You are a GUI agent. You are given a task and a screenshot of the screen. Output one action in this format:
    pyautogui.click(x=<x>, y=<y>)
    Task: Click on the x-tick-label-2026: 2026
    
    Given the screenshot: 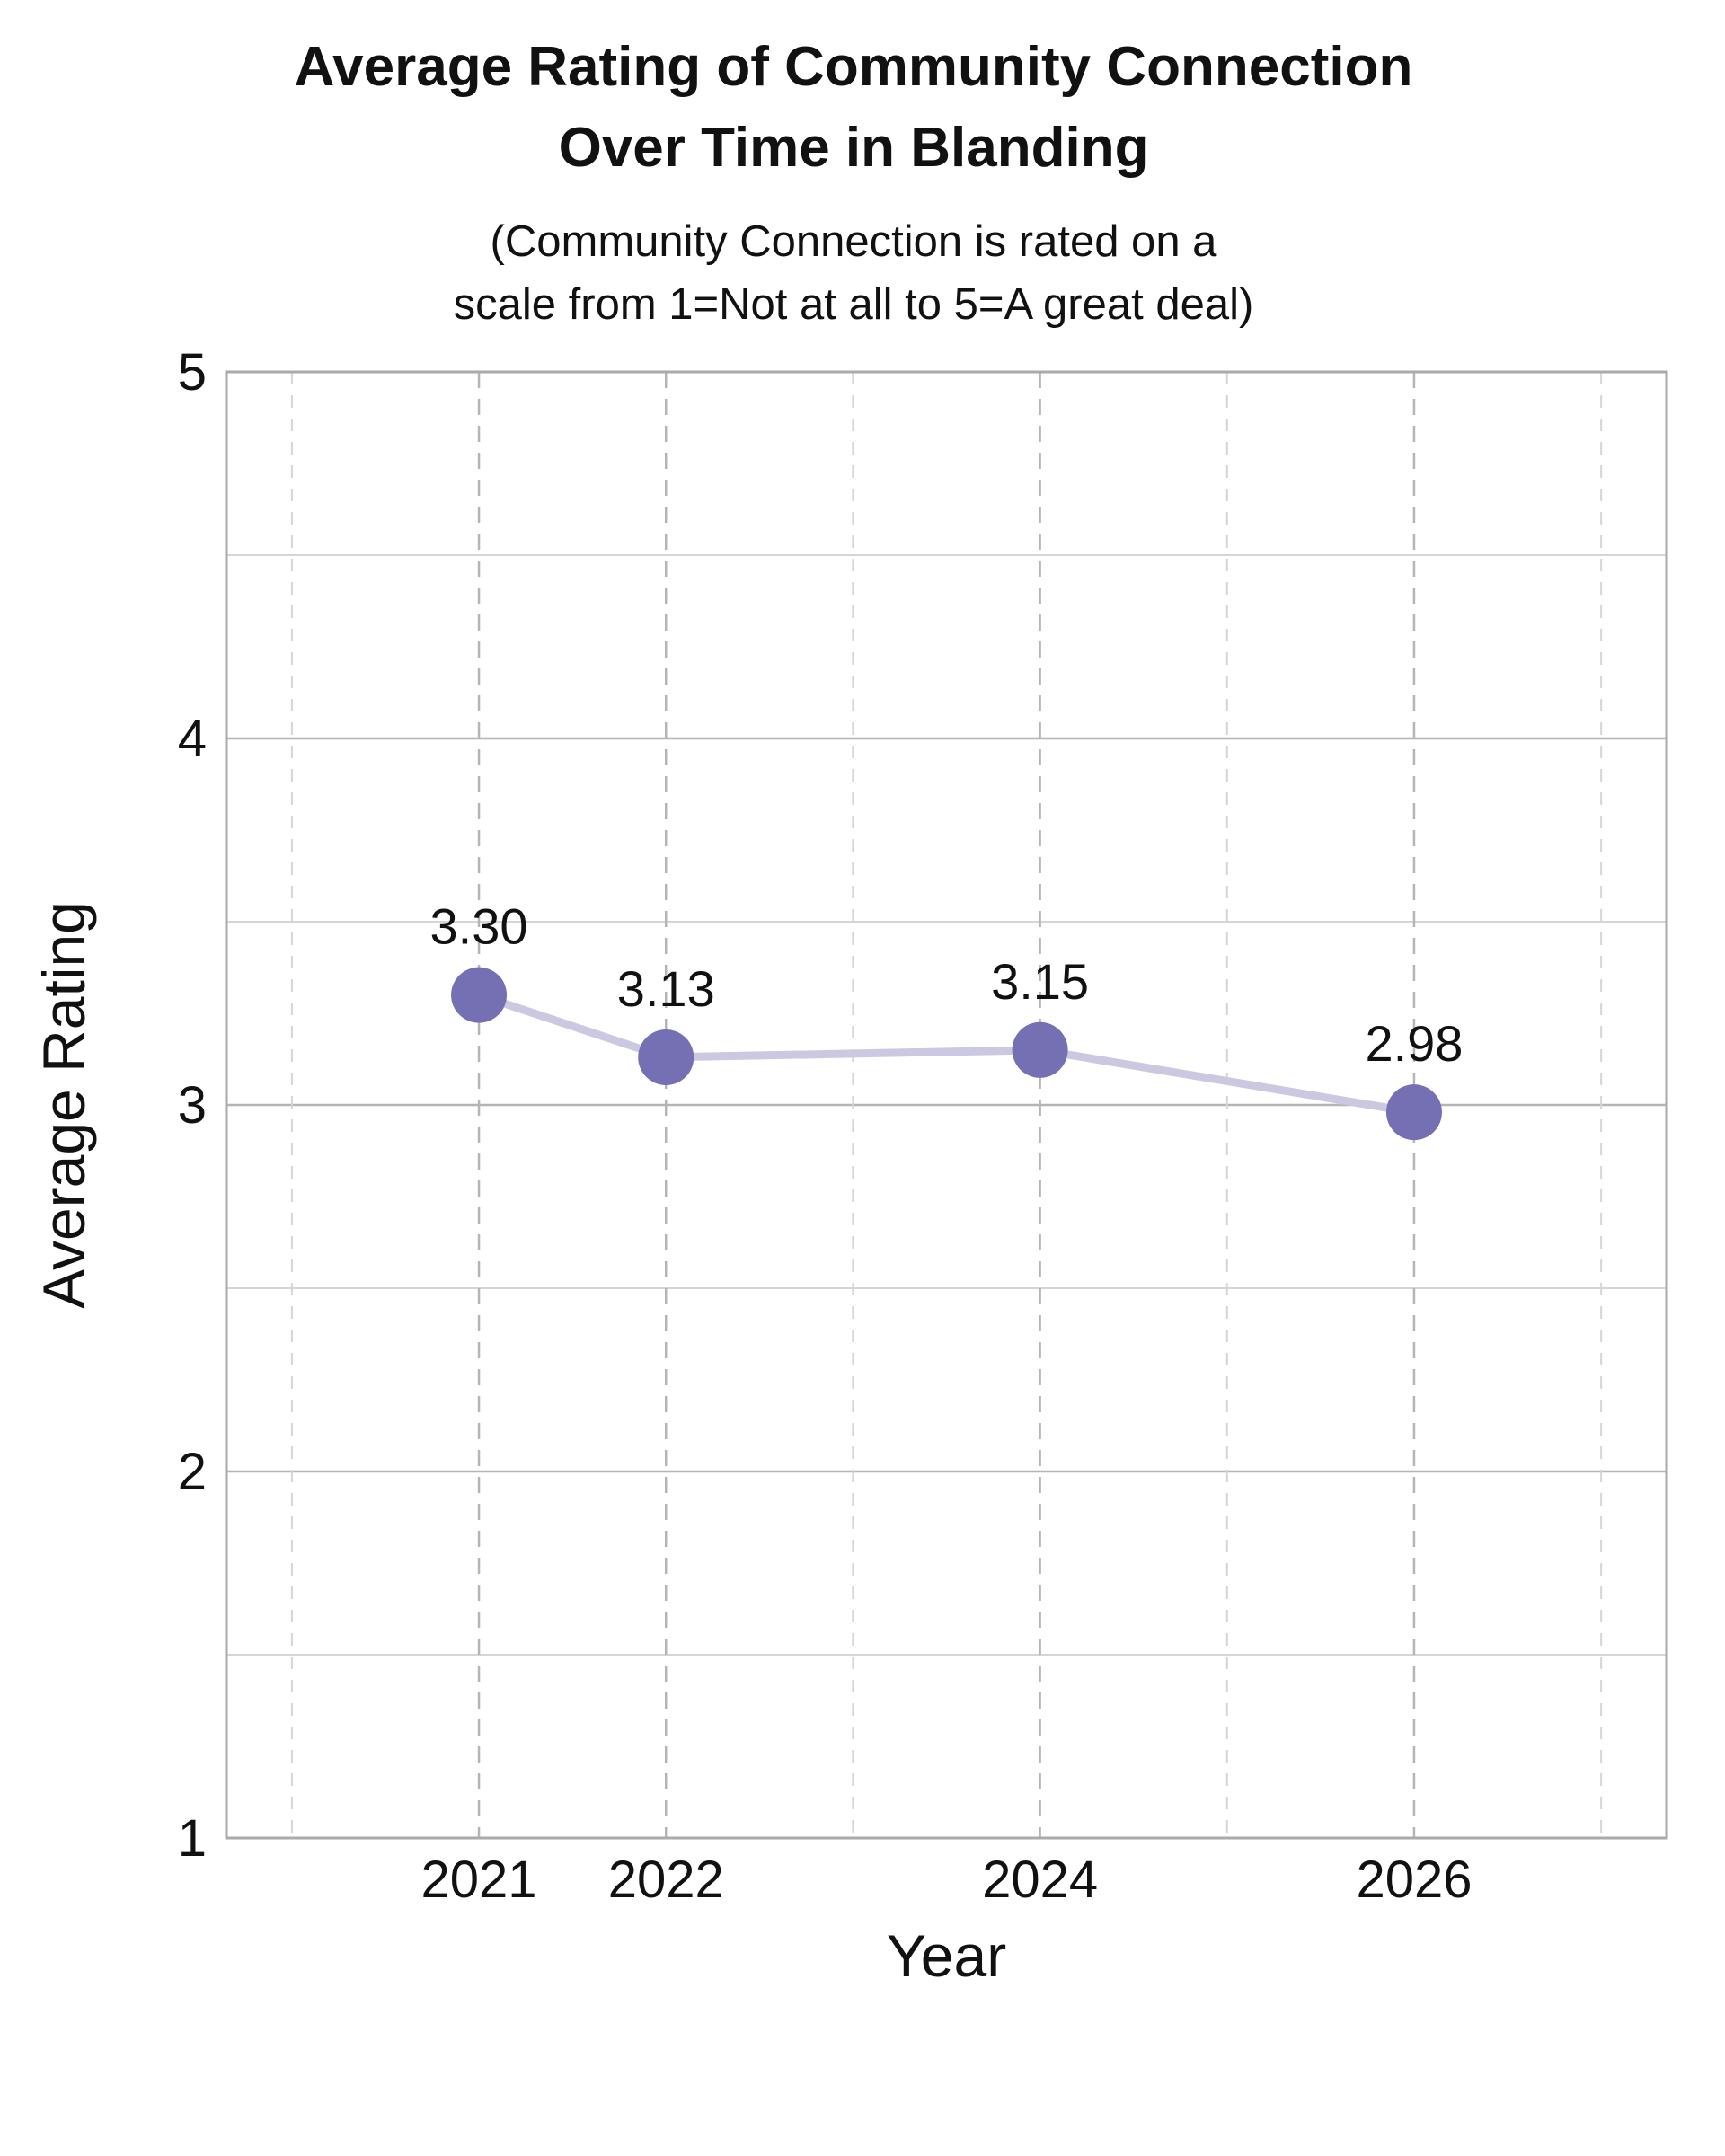 What is the action you would take?
    pyautogui.click(x=1414, y=1880)
    